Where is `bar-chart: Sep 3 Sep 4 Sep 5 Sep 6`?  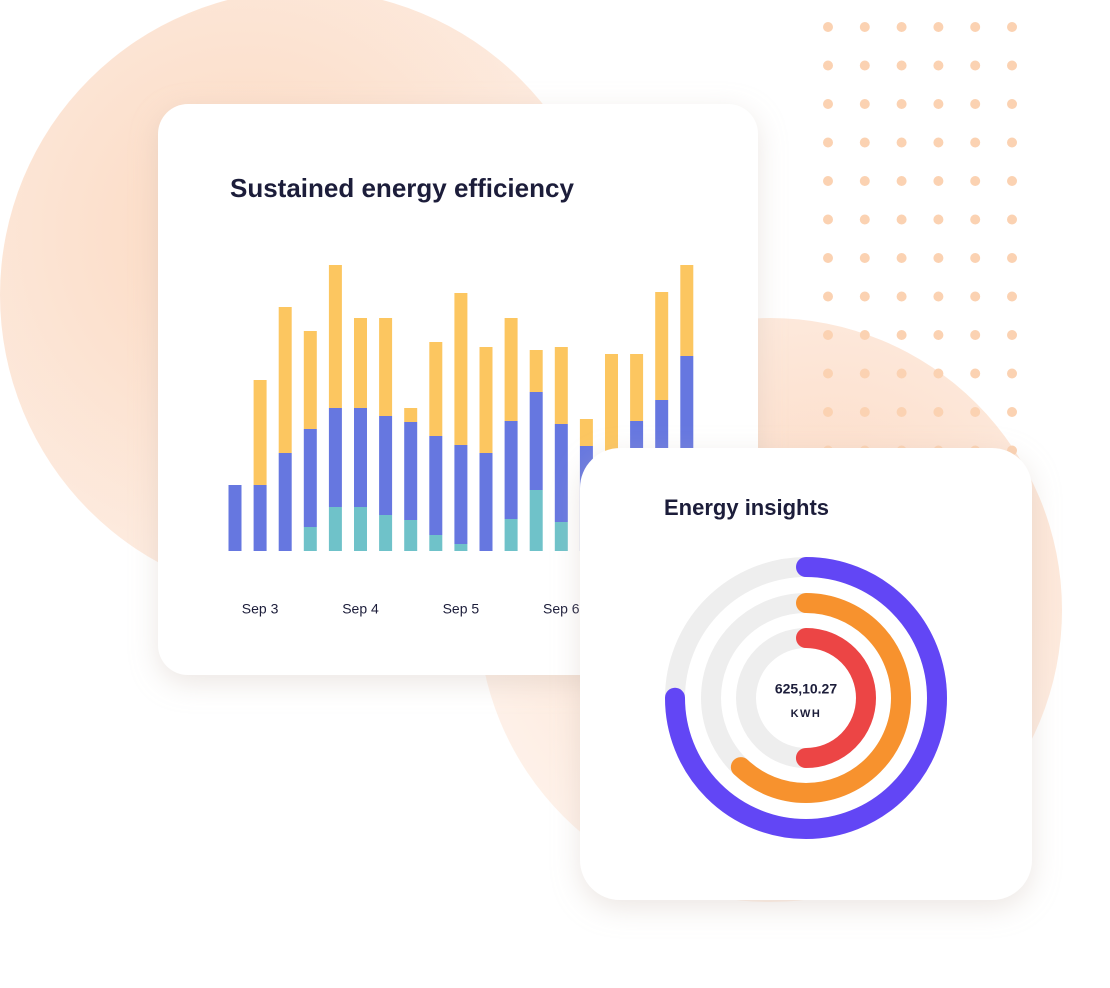 bar-chart: Sep 3 Sep 4 Sep 5 Sep 6 is located at coordinates (461, 441).